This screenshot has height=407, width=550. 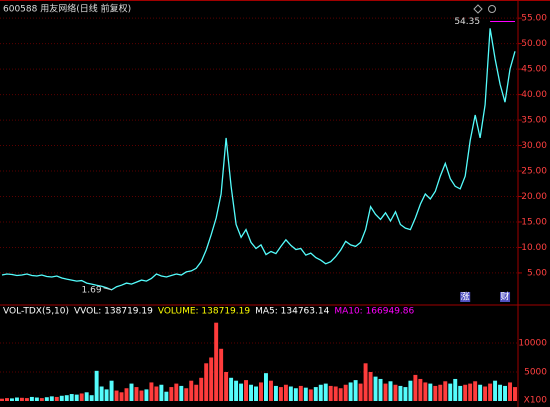 What do you see at coordinates (534, 248) in the screenshot?
I see `y-tick-label: 10.00` at bounding box center [534, 248].